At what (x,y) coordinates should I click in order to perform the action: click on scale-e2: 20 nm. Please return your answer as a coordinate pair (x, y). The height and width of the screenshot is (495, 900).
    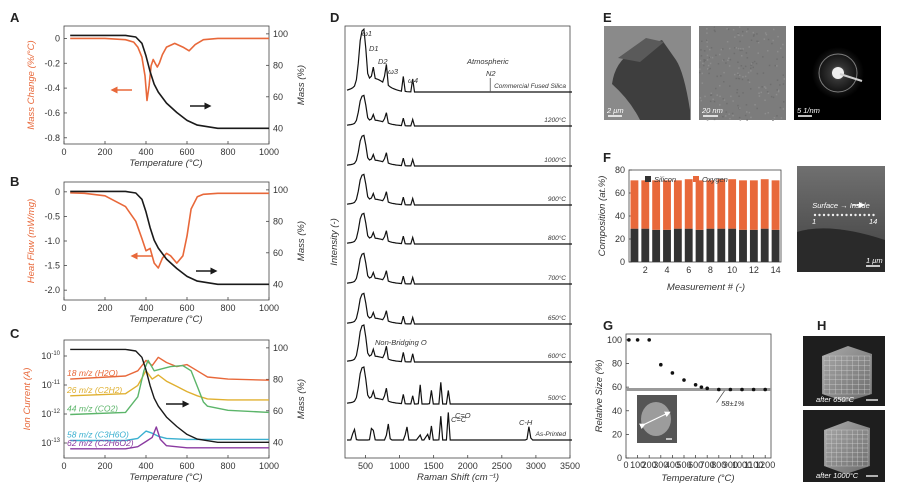
    Looking at the image, I should click on (712, 110).